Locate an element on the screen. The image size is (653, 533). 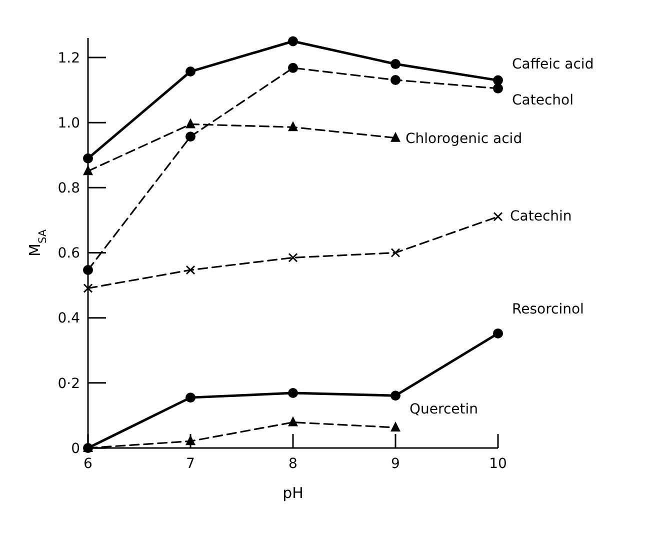
series-label: Quercetin is located at coordinates (444, 410).